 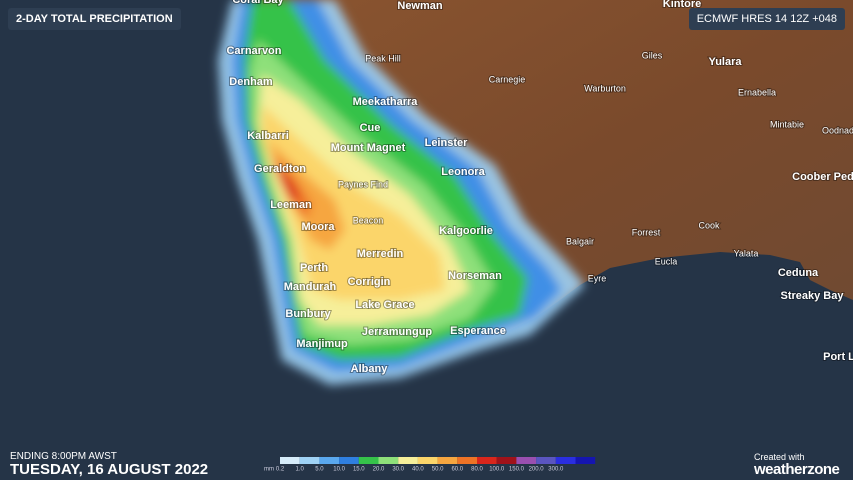 I want to click on legend-label: 150.0, so click(x=517, y=470).